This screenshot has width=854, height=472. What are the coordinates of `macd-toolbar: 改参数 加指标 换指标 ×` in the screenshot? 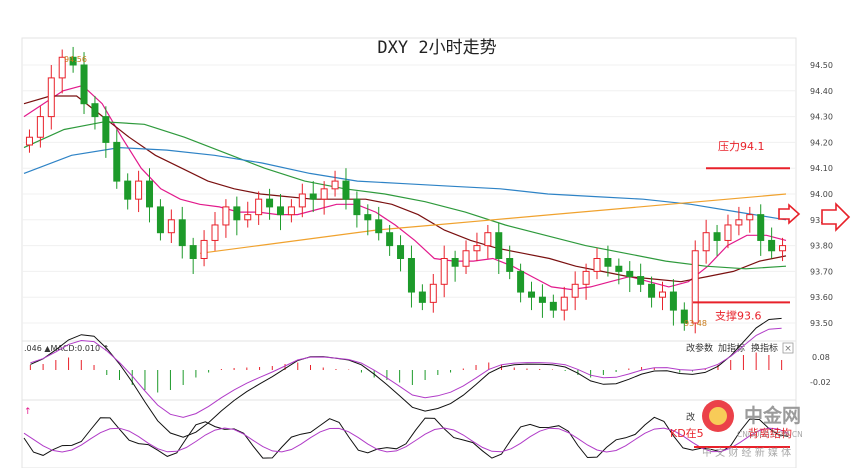 It's located at (740, 348).